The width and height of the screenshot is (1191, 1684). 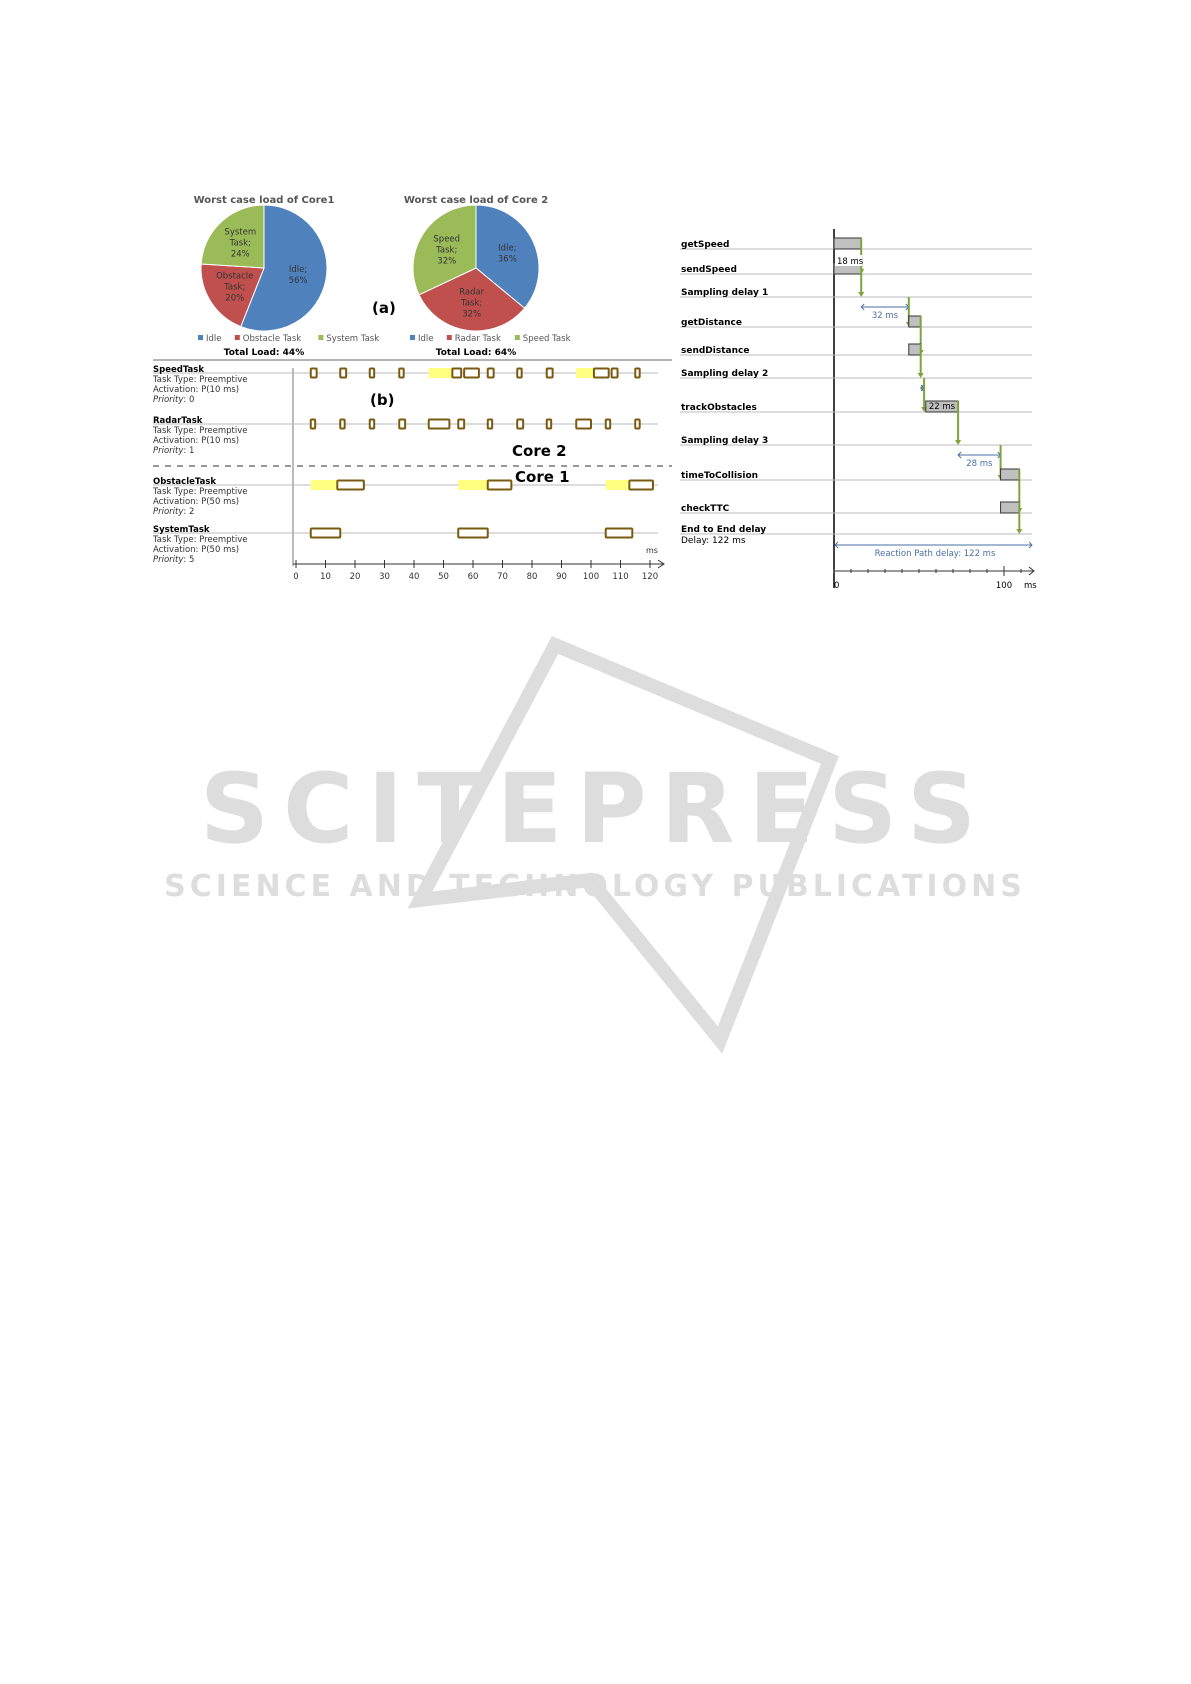 What do you see at coordinates (472, 299) in the screenshot?
I see `pie-slice-radar-task` at bounding box center [472, 299].